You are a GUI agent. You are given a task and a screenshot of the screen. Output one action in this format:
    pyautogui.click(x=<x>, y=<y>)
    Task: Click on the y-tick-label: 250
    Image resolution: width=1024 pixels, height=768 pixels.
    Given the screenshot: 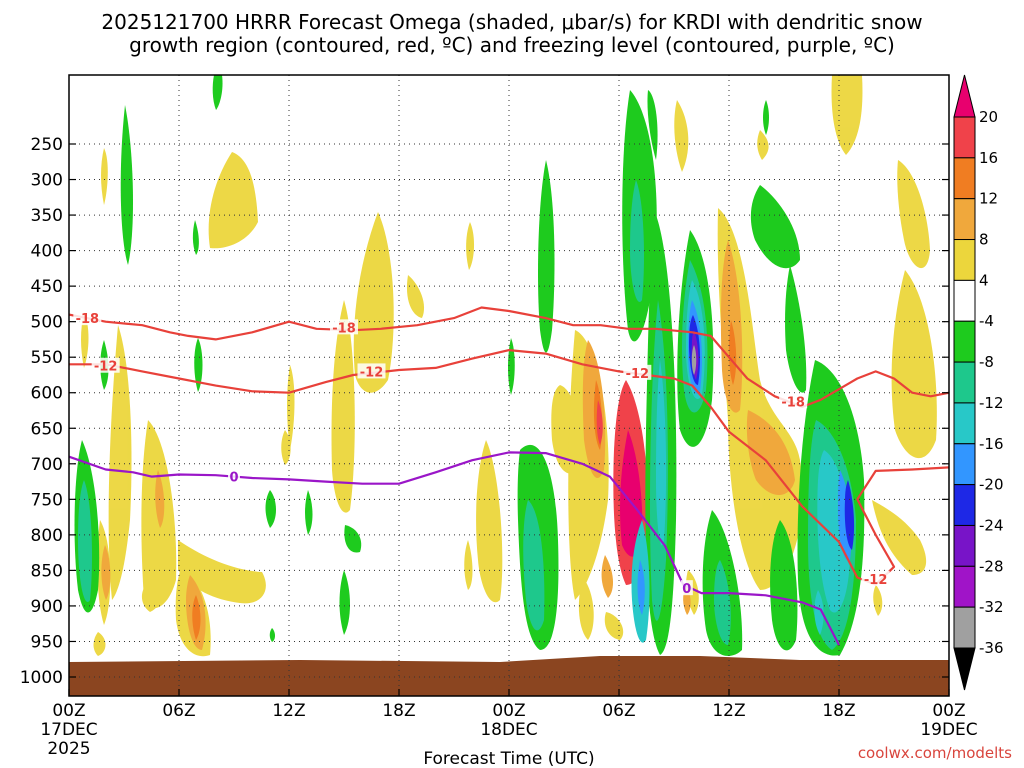 What is the action you would take?
    pyautogui.click(x=47, y=145)
    